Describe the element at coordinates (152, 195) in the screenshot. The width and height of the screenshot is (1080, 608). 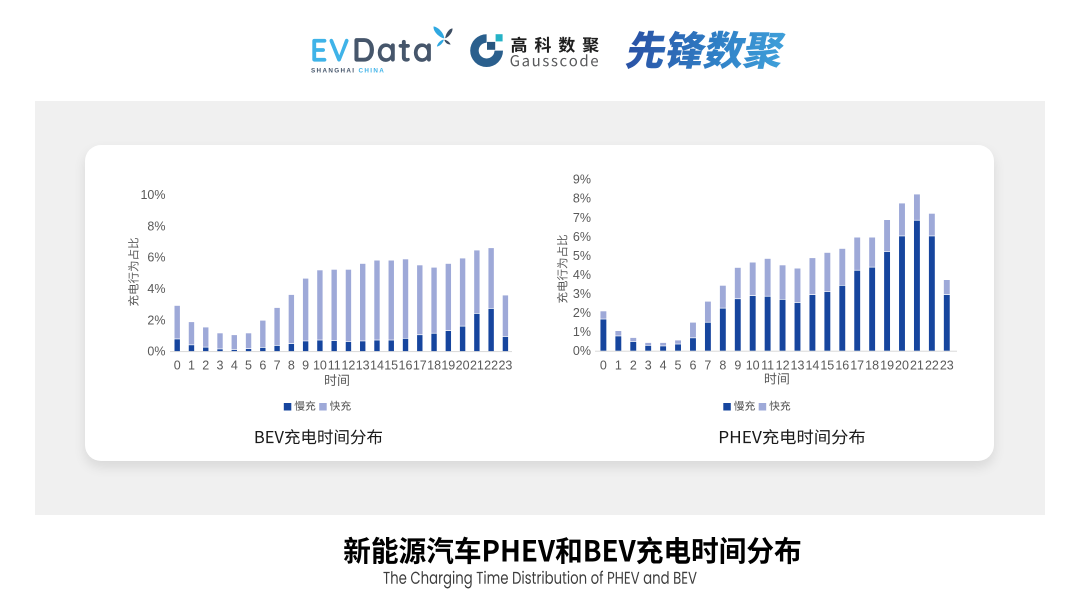
I see `svg-text: 10%` at that location.